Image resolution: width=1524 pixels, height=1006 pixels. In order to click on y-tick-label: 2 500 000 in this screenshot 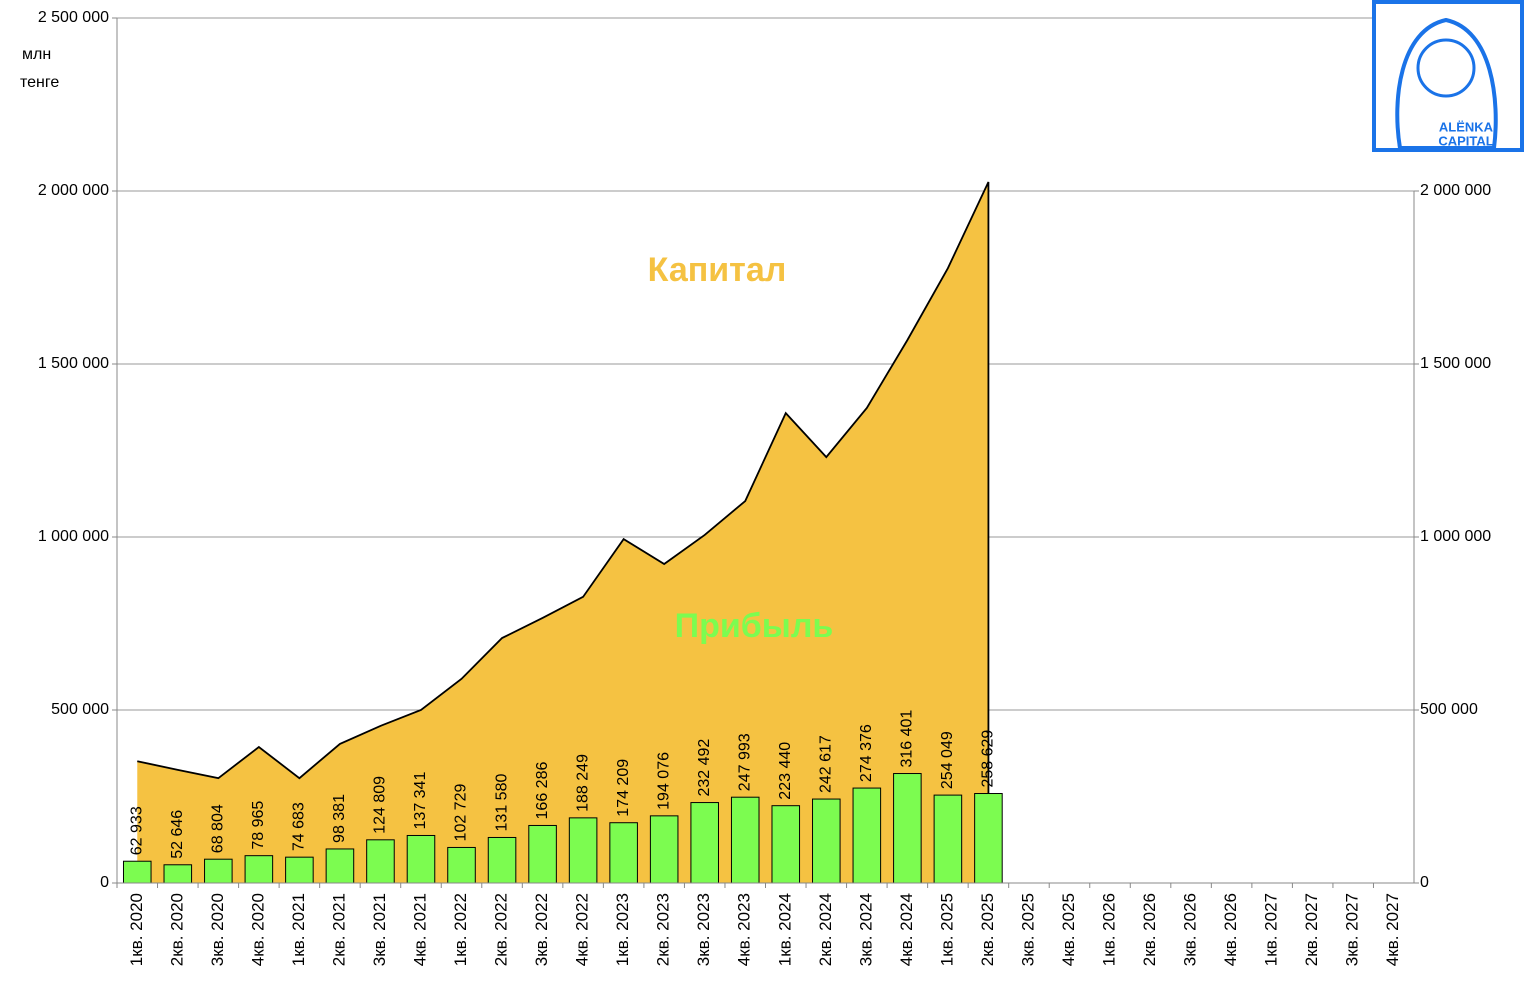, I will do `click(73, 17)`.